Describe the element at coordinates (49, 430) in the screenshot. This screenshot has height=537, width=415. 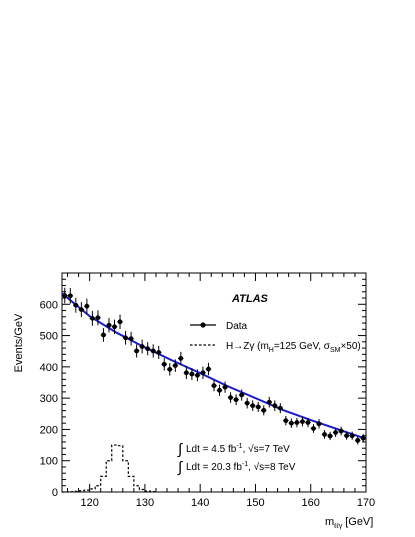
I see `y-tick-label: 200` at that location.